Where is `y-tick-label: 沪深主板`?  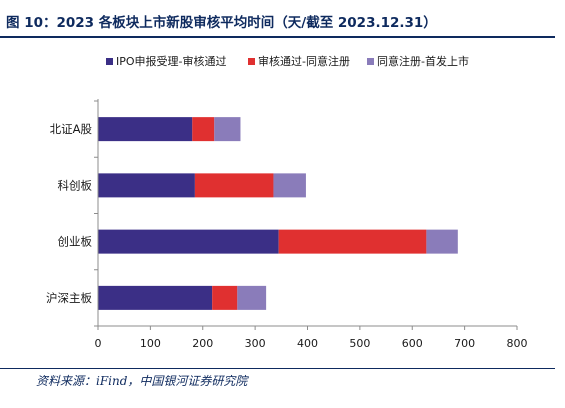
y-tick-label: 沪深主板 is located at coordinates (69, 298).